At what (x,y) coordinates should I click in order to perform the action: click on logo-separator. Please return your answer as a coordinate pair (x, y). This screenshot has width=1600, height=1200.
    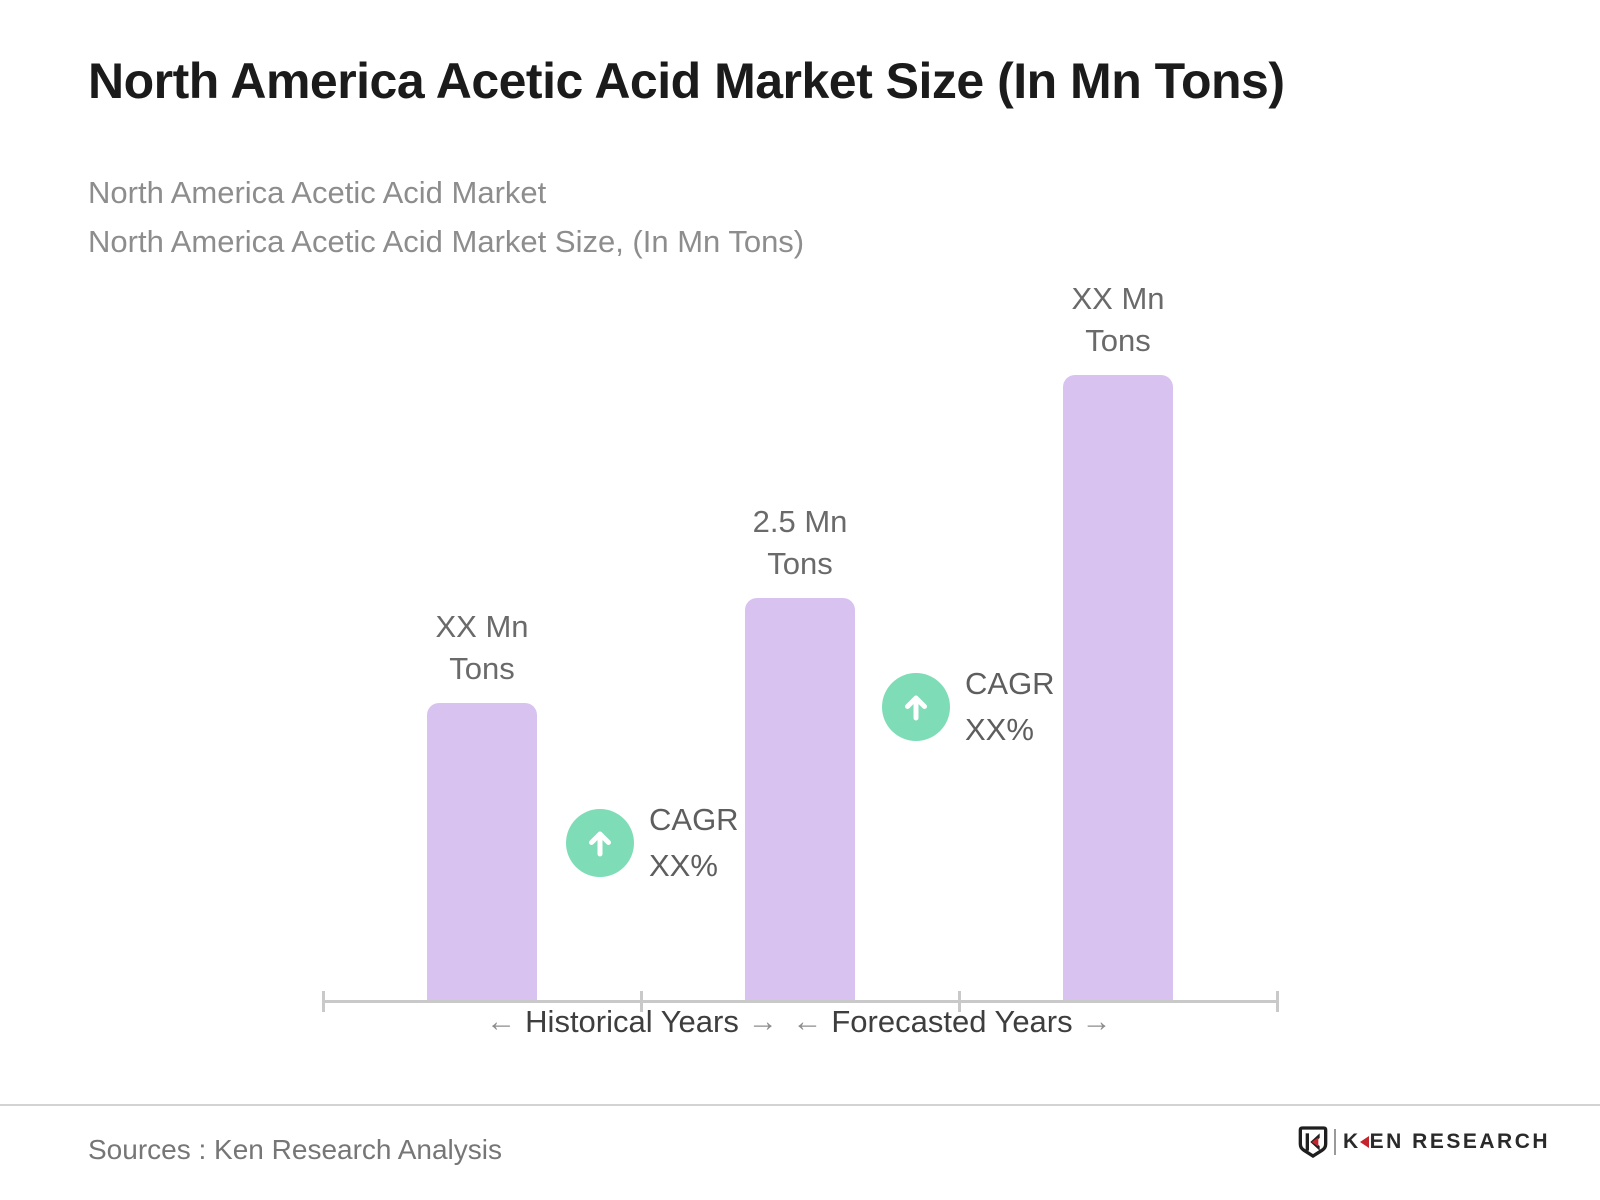
    Looking at the image, I should click on (1335, 1142).